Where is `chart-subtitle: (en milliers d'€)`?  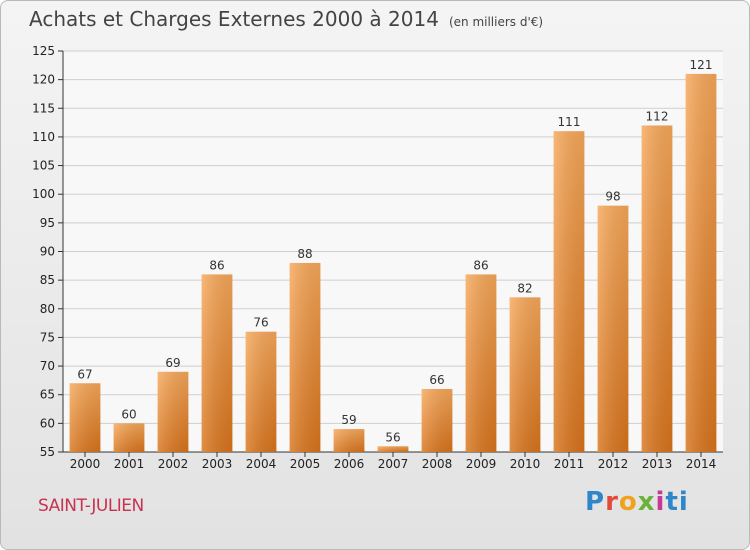 chart-subtitle: (en milliers d'€) is located at coordinates (496, 22).